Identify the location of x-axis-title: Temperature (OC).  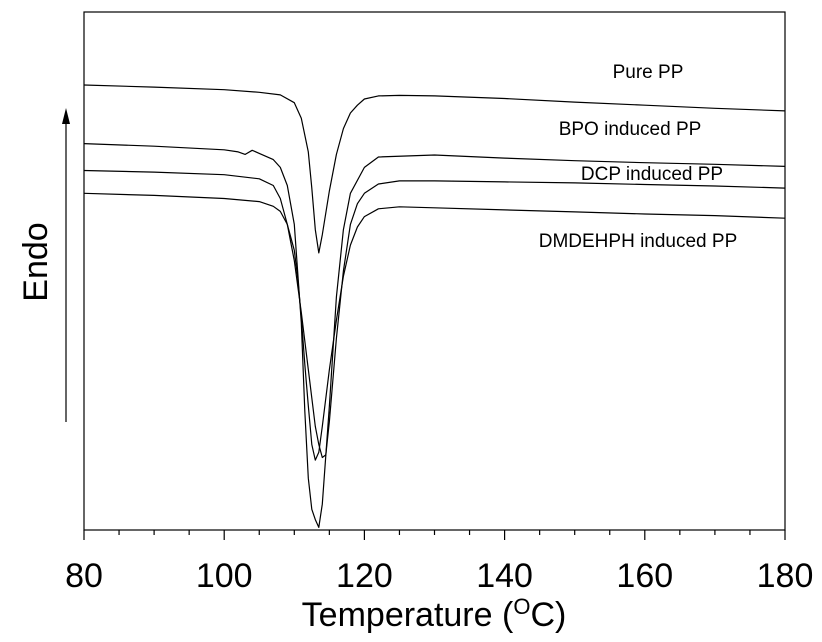
(434, 614).